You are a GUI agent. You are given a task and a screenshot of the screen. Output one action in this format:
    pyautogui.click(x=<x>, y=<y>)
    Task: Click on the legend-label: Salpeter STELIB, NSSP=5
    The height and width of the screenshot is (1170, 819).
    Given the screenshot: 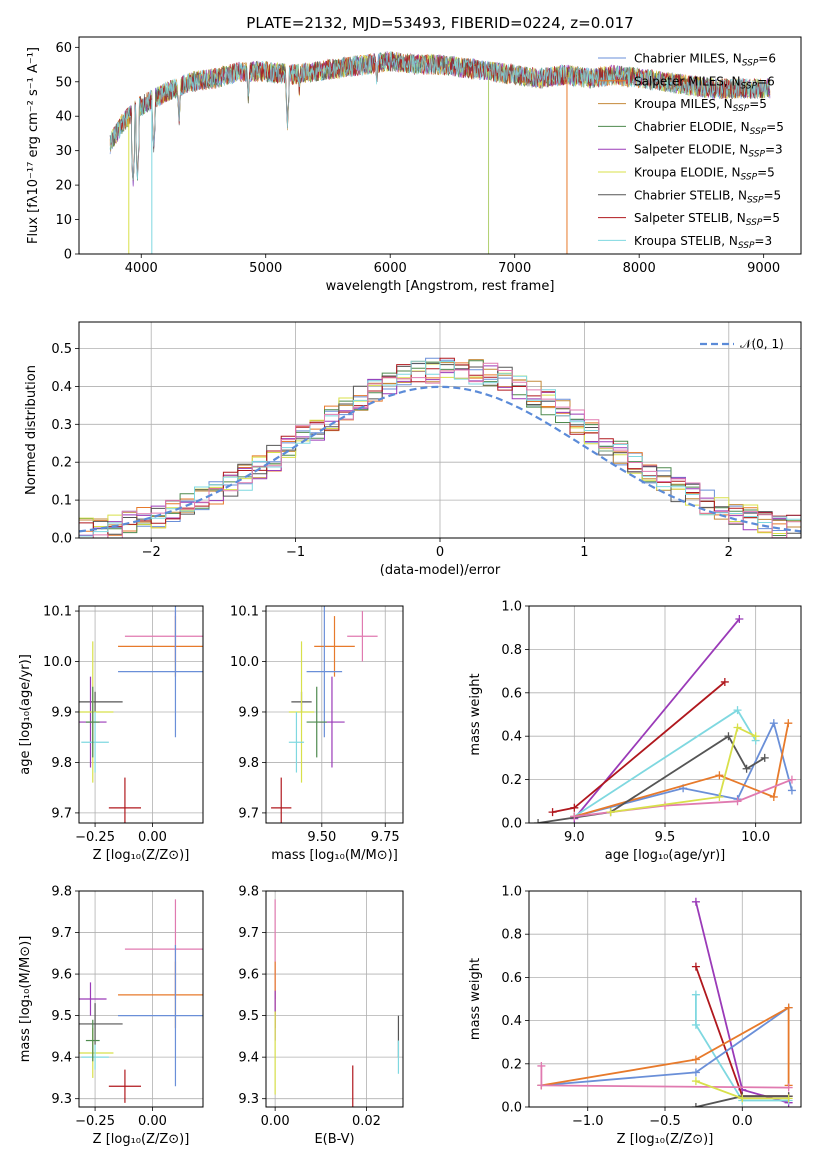 What is the action you would take?
    pyautogui.click(x=707, y=219)
    